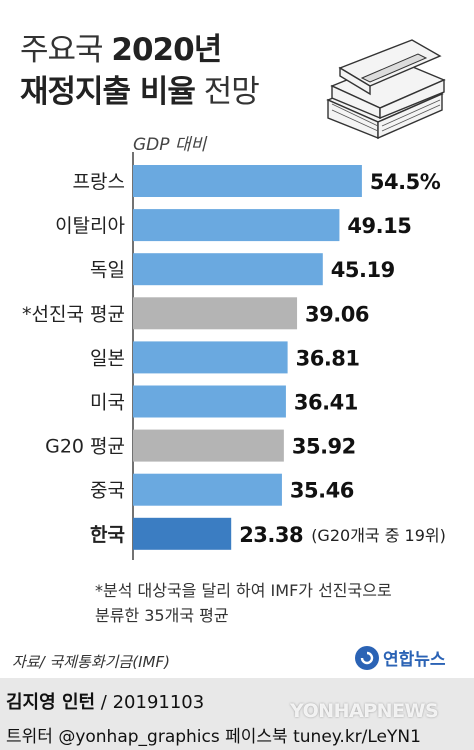 The width and height of the screenshot is (474, 750). Describe the element at coordinates (90, 226) in the screenshot. I see `category-label-1: 이탈리아` at that location.